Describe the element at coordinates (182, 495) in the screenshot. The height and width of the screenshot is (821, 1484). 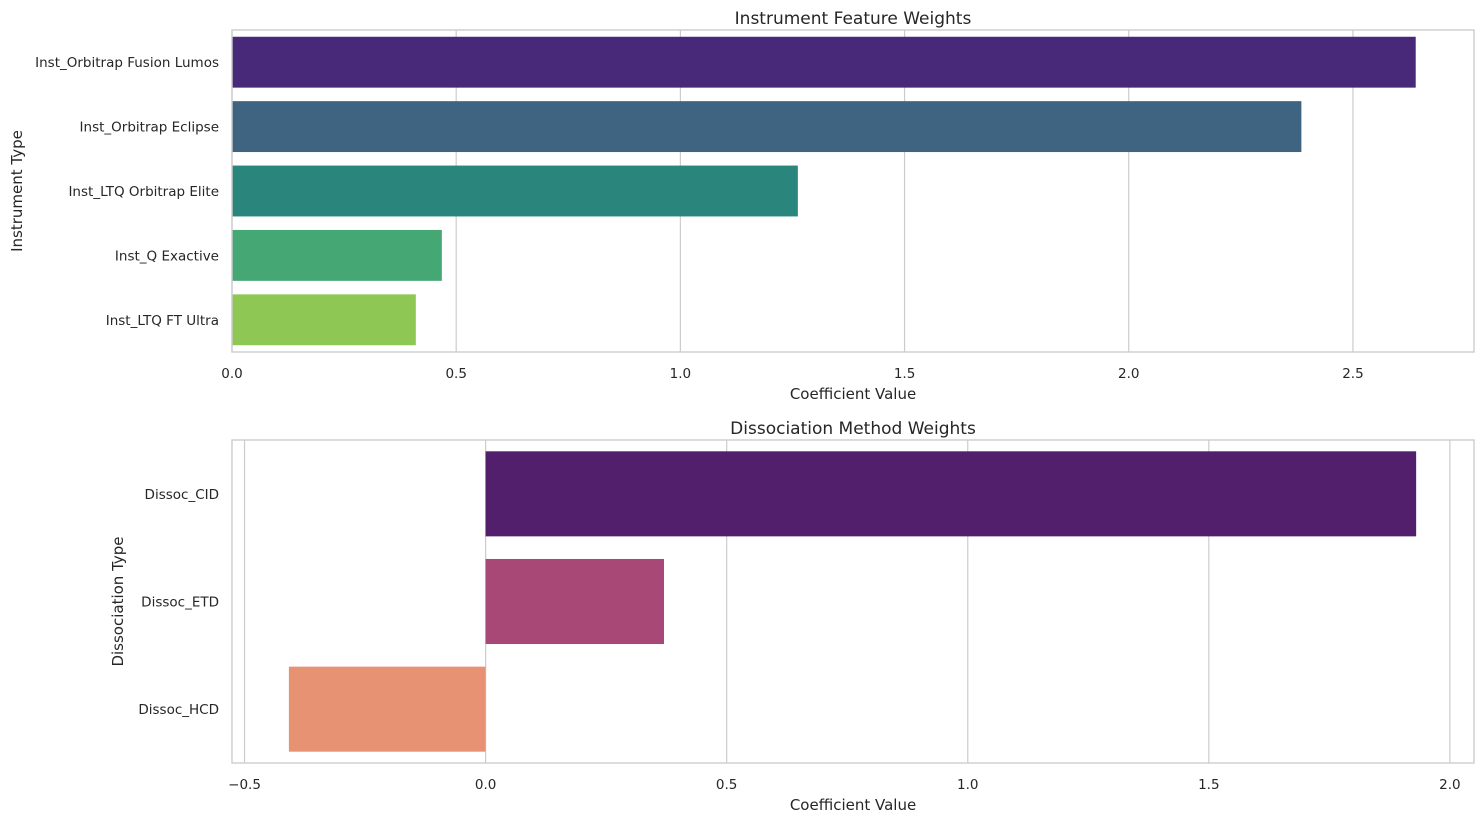
I see `y-tick-label: Dissoc_CID` at that location.